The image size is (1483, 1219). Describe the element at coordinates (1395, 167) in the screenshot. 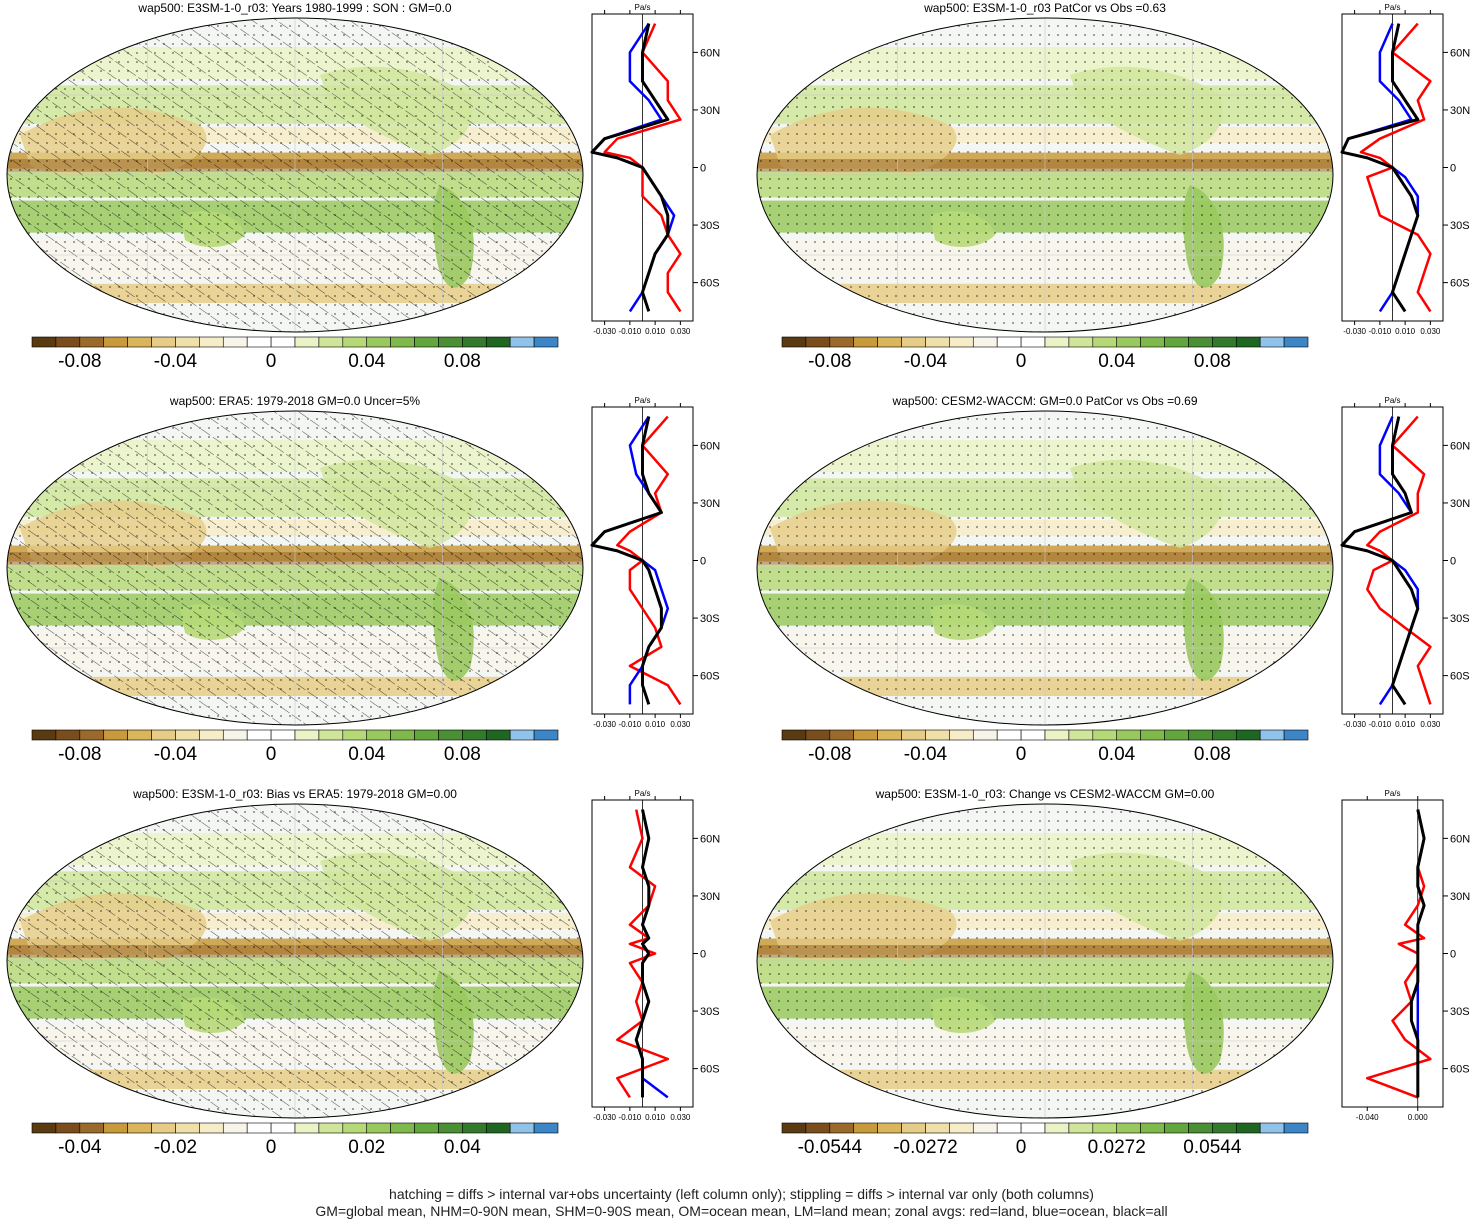

I see `zonal-series-land` at that location.